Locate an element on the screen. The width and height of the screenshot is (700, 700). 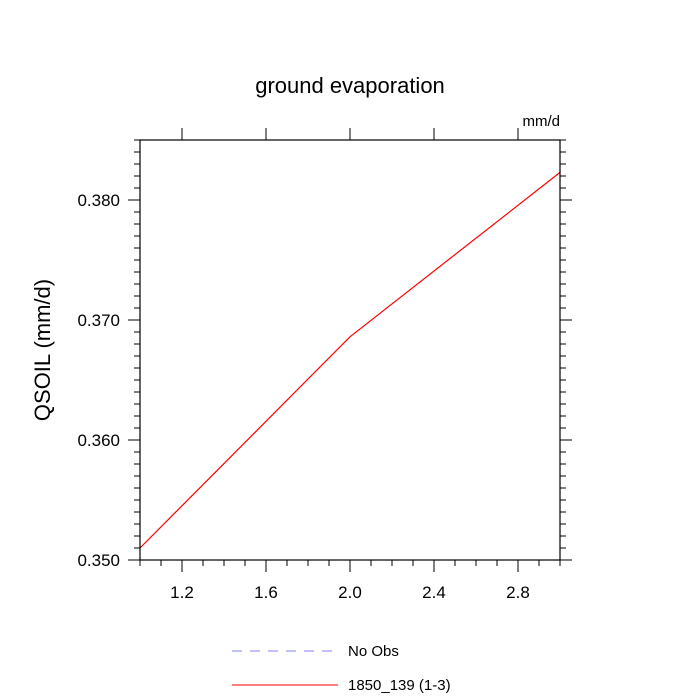
y-axis-label: QSOIL (mm/d) is located at coordinates (42, 350).